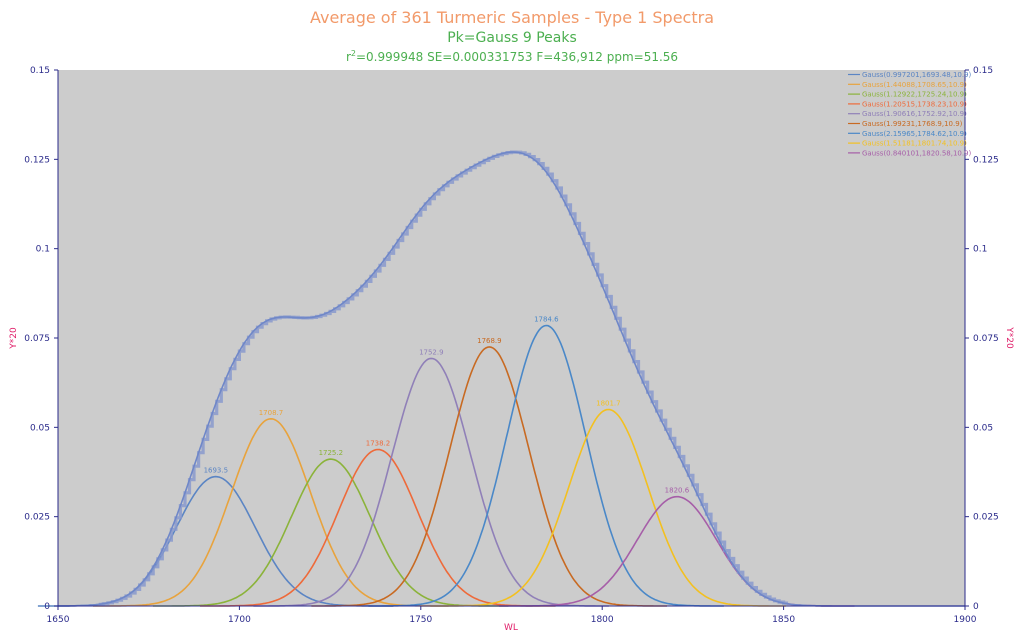 The height and width of the screenshot is (640, 1024). I want to click on peak-label-3: 1725.2, so click(331, 453).